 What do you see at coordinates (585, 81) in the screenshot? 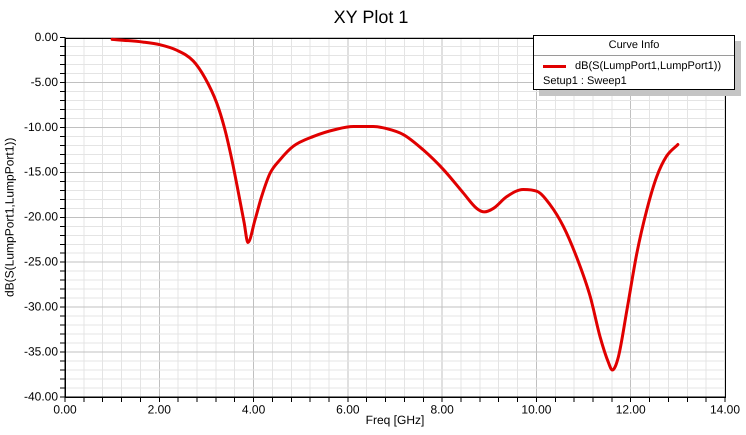
I see `annotation: Setup1 : Sweep1` at bounding box center [585, 81].